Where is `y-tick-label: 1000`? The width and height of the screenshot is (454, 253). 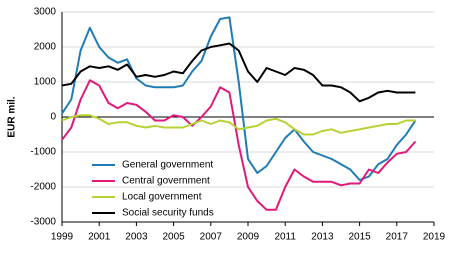
y-tick-label: 1000 is located at coordinates (45, 82).